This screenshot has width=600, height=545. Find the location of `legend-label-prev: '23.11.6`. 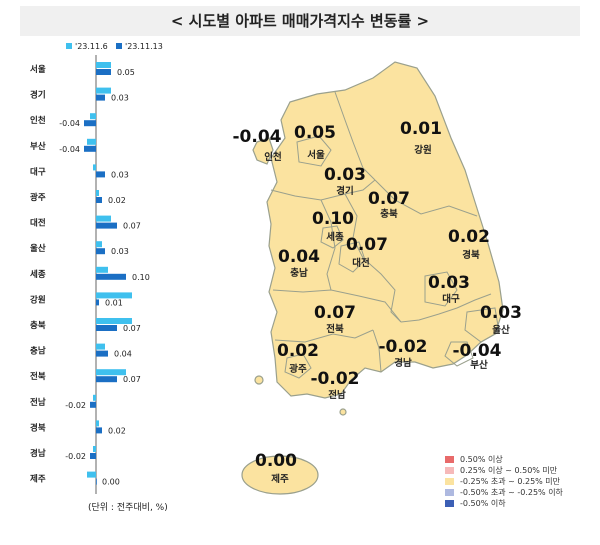

legend-label-prev: '23.11.6 is located at coordinates (91, 46).